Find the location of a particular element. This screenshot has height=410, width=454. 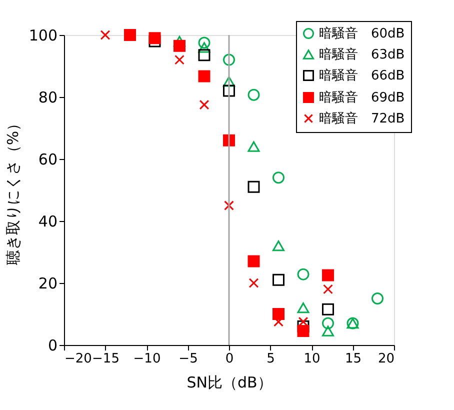

legend-label: 暗騒音 63dB is located at coordinates (362, 55).